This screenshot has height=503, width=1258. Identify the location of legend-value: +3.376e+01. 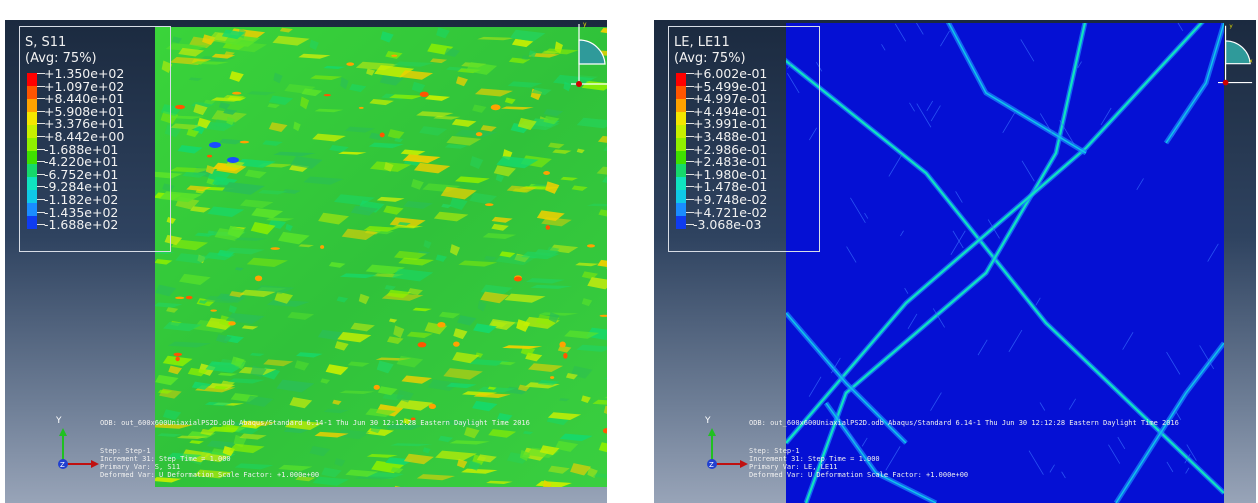
(84, 124).